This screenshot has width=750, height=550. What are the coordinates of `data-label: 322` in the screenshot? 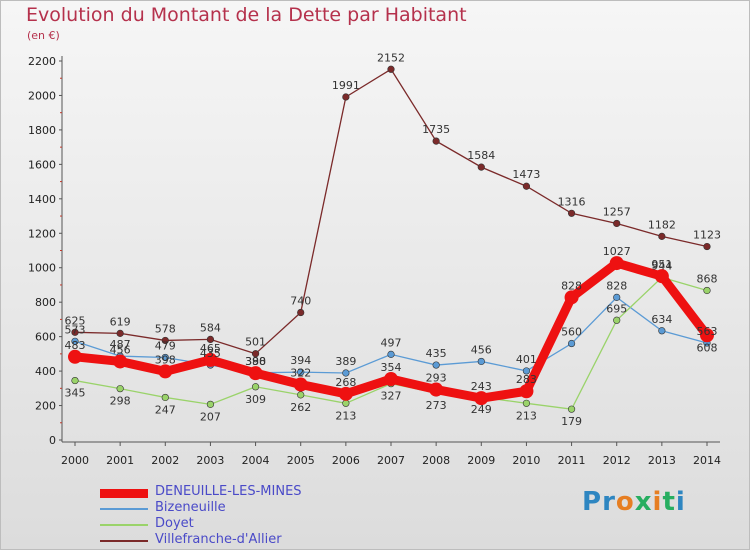 It's located at (300, 373).